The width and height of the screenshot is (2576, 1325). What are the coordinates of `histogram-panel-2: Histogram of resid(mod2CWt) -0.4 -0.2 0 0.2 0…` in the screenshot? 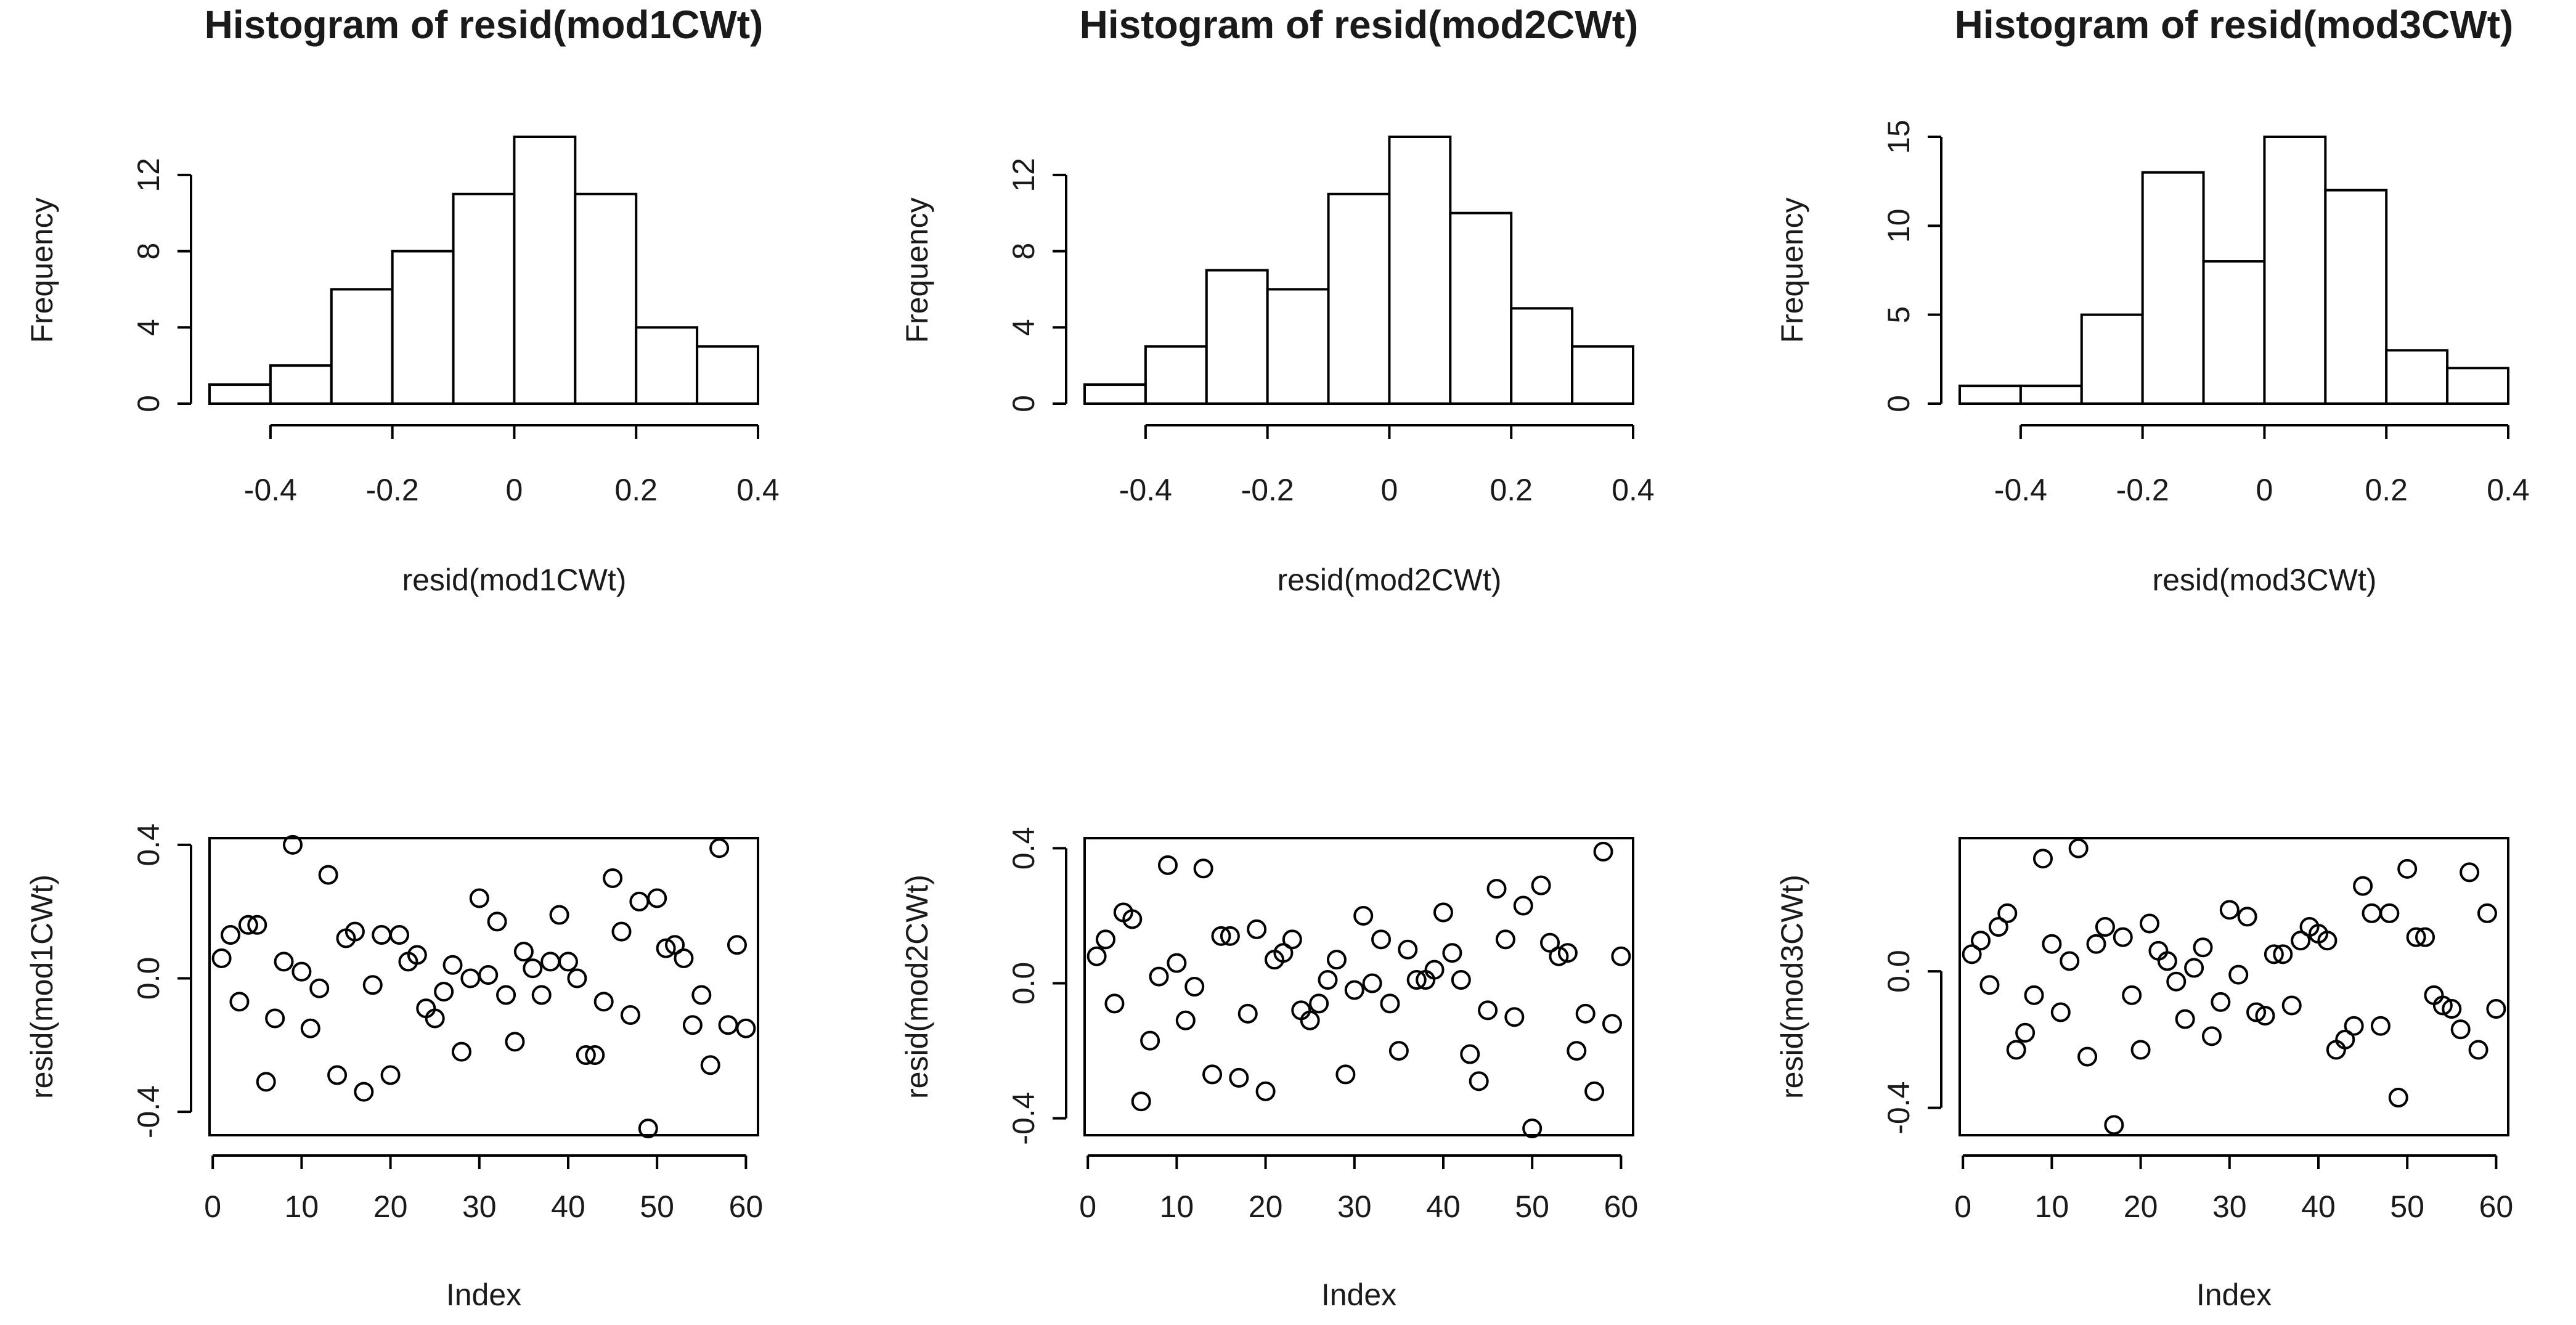 It's located at (1277, 299).